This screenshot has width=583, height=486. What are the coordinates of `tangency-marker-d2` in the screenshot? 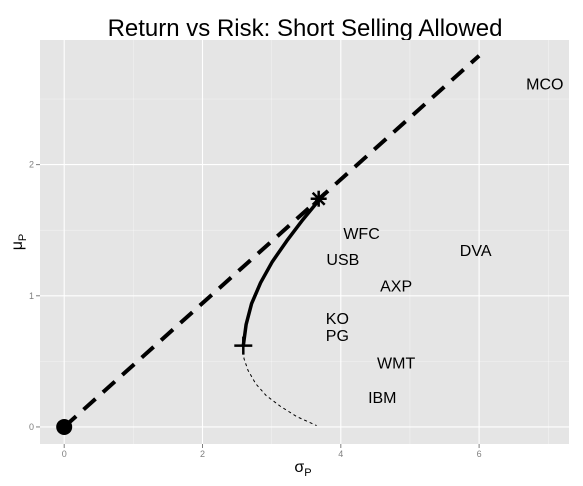 It's located at (318, 198).